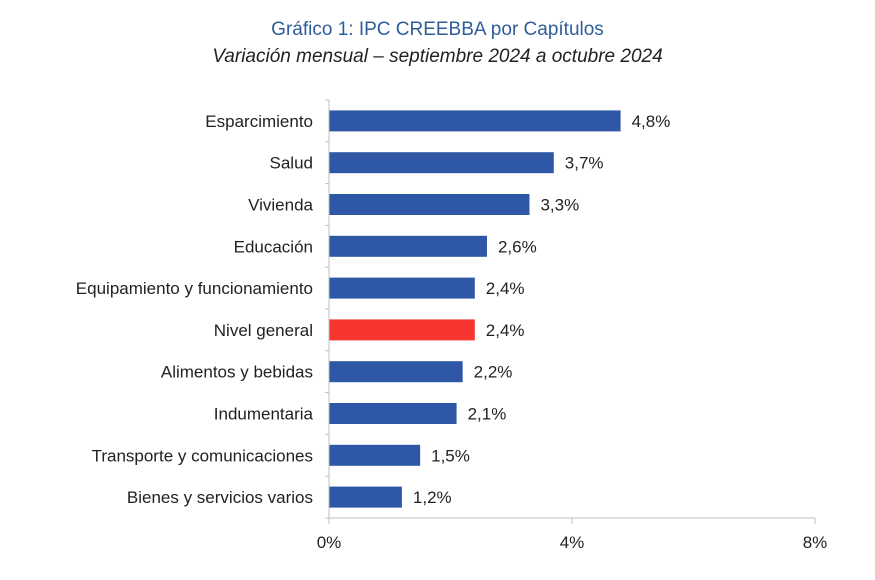 The width and height of the screenshot is (875, 580). Describe the element at coordinates (220, 497) in the screenshot. I see `category-label: Bienes y servicios varios` at that location.